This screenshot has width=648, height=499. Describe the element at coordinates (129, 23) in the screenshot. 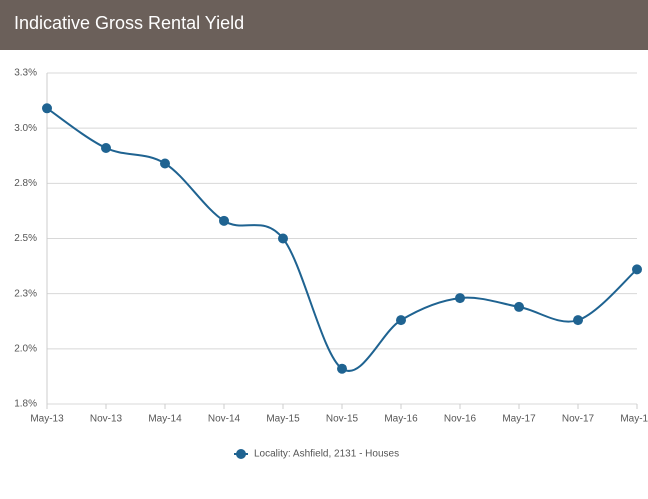

I see `chart-title: Indicative Gross Rental Yield` at that location.